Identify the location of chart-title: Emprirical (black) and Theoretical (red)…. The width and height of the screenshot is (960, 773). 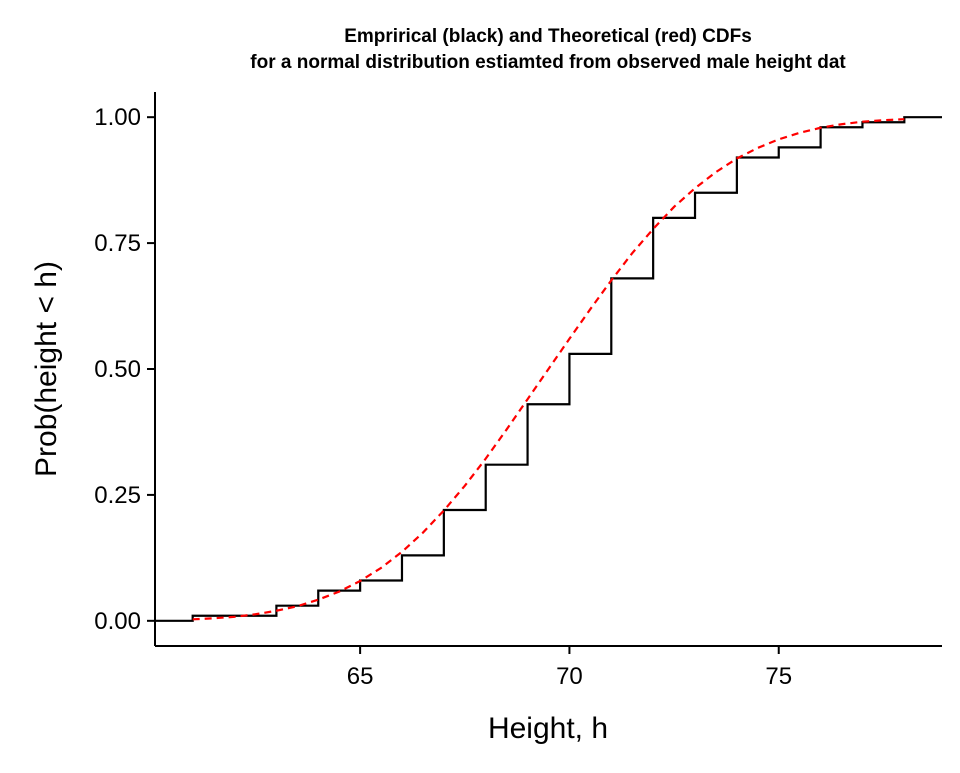
(548, 36).